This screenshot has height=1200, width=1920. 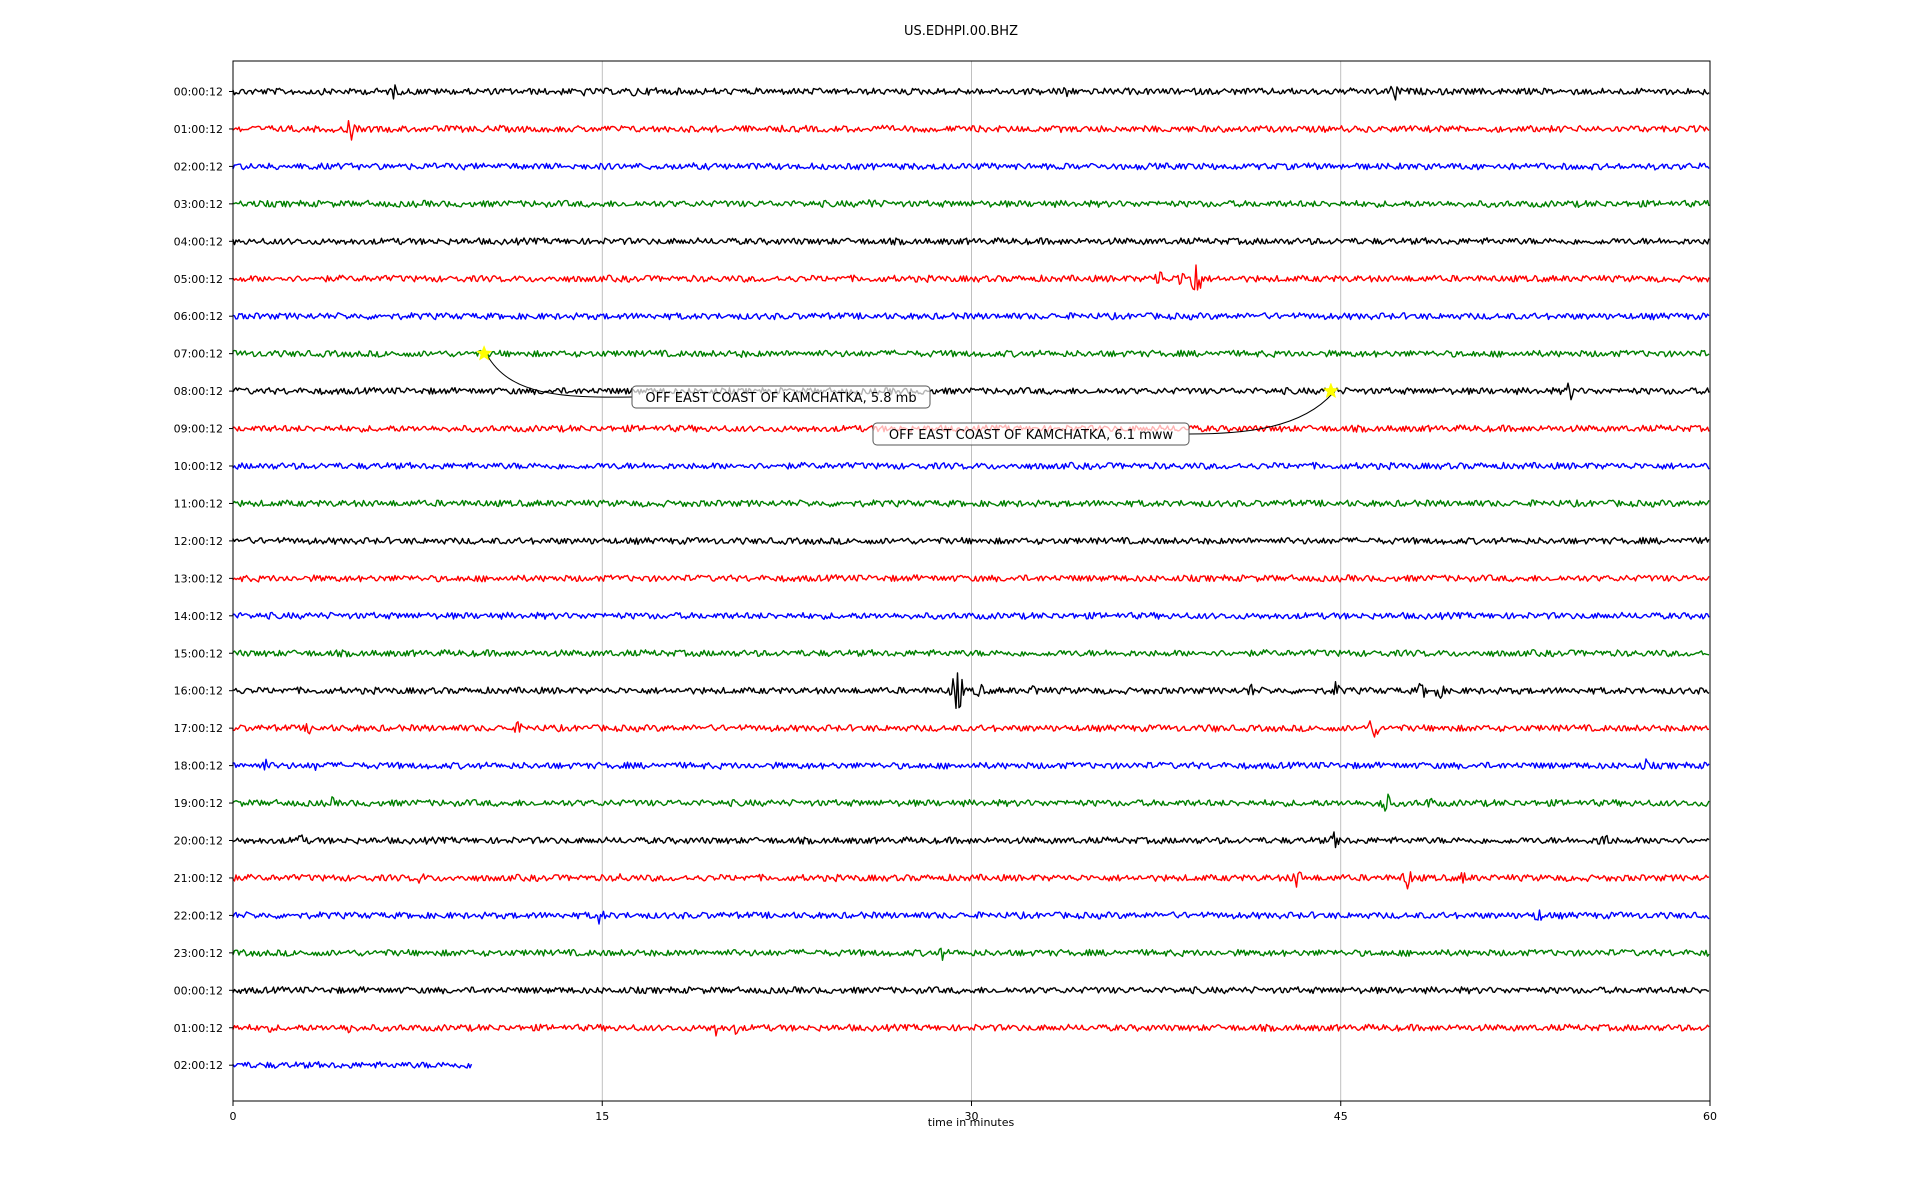 What do you see at coordinates (198, 691) in the screenshot?
I see `y-tick-label: 16:00:12` at bounding box center [198, 691].